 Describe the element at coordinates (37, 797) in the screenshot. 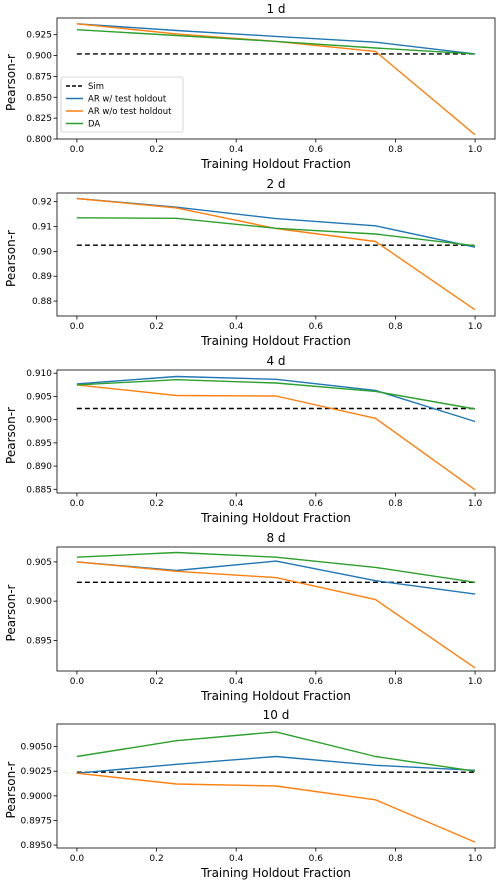

I see `y-tick-label: 0.9000` at that location.